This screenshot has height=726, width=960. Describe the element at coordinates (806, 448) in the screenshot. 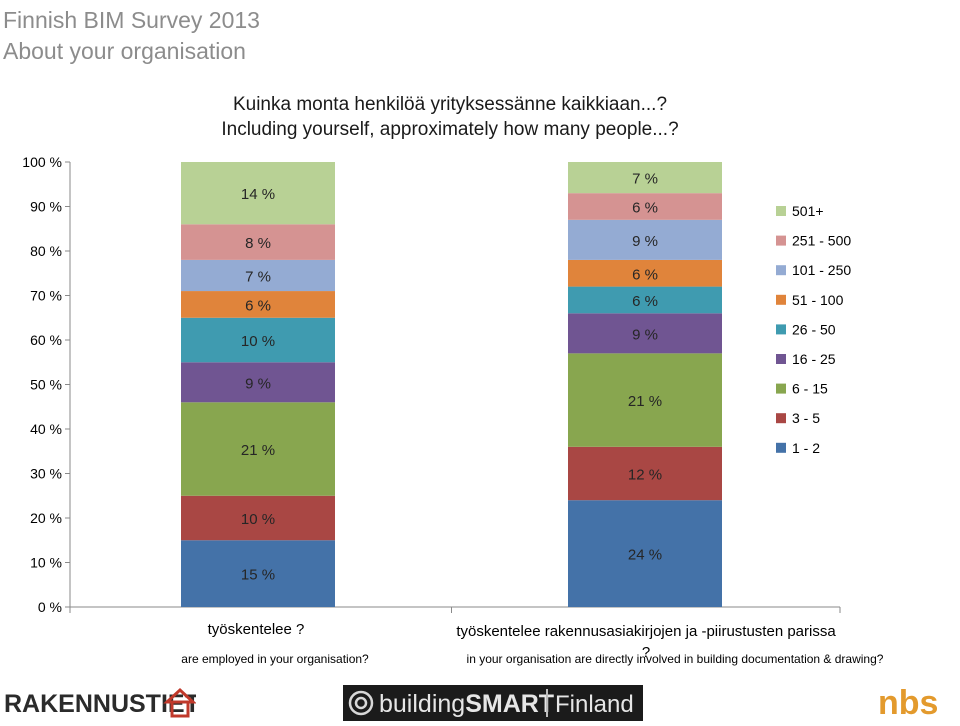

I see `legend-label-8: 1 - 2` at that location.